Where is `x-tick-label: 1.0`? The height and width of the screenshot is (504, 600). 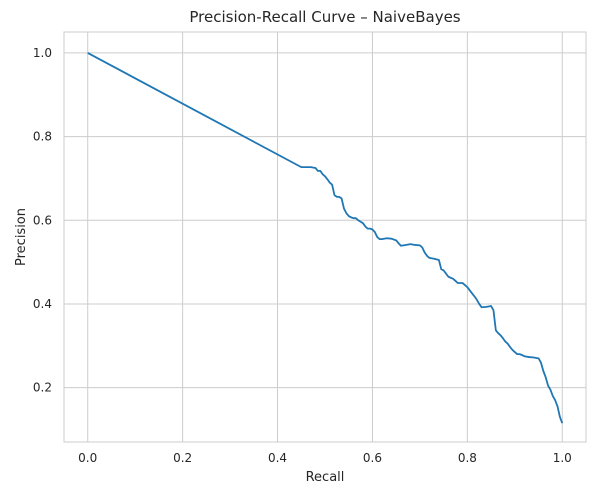
x-tick-label: 1.0 is located at coordinates (562, 458).